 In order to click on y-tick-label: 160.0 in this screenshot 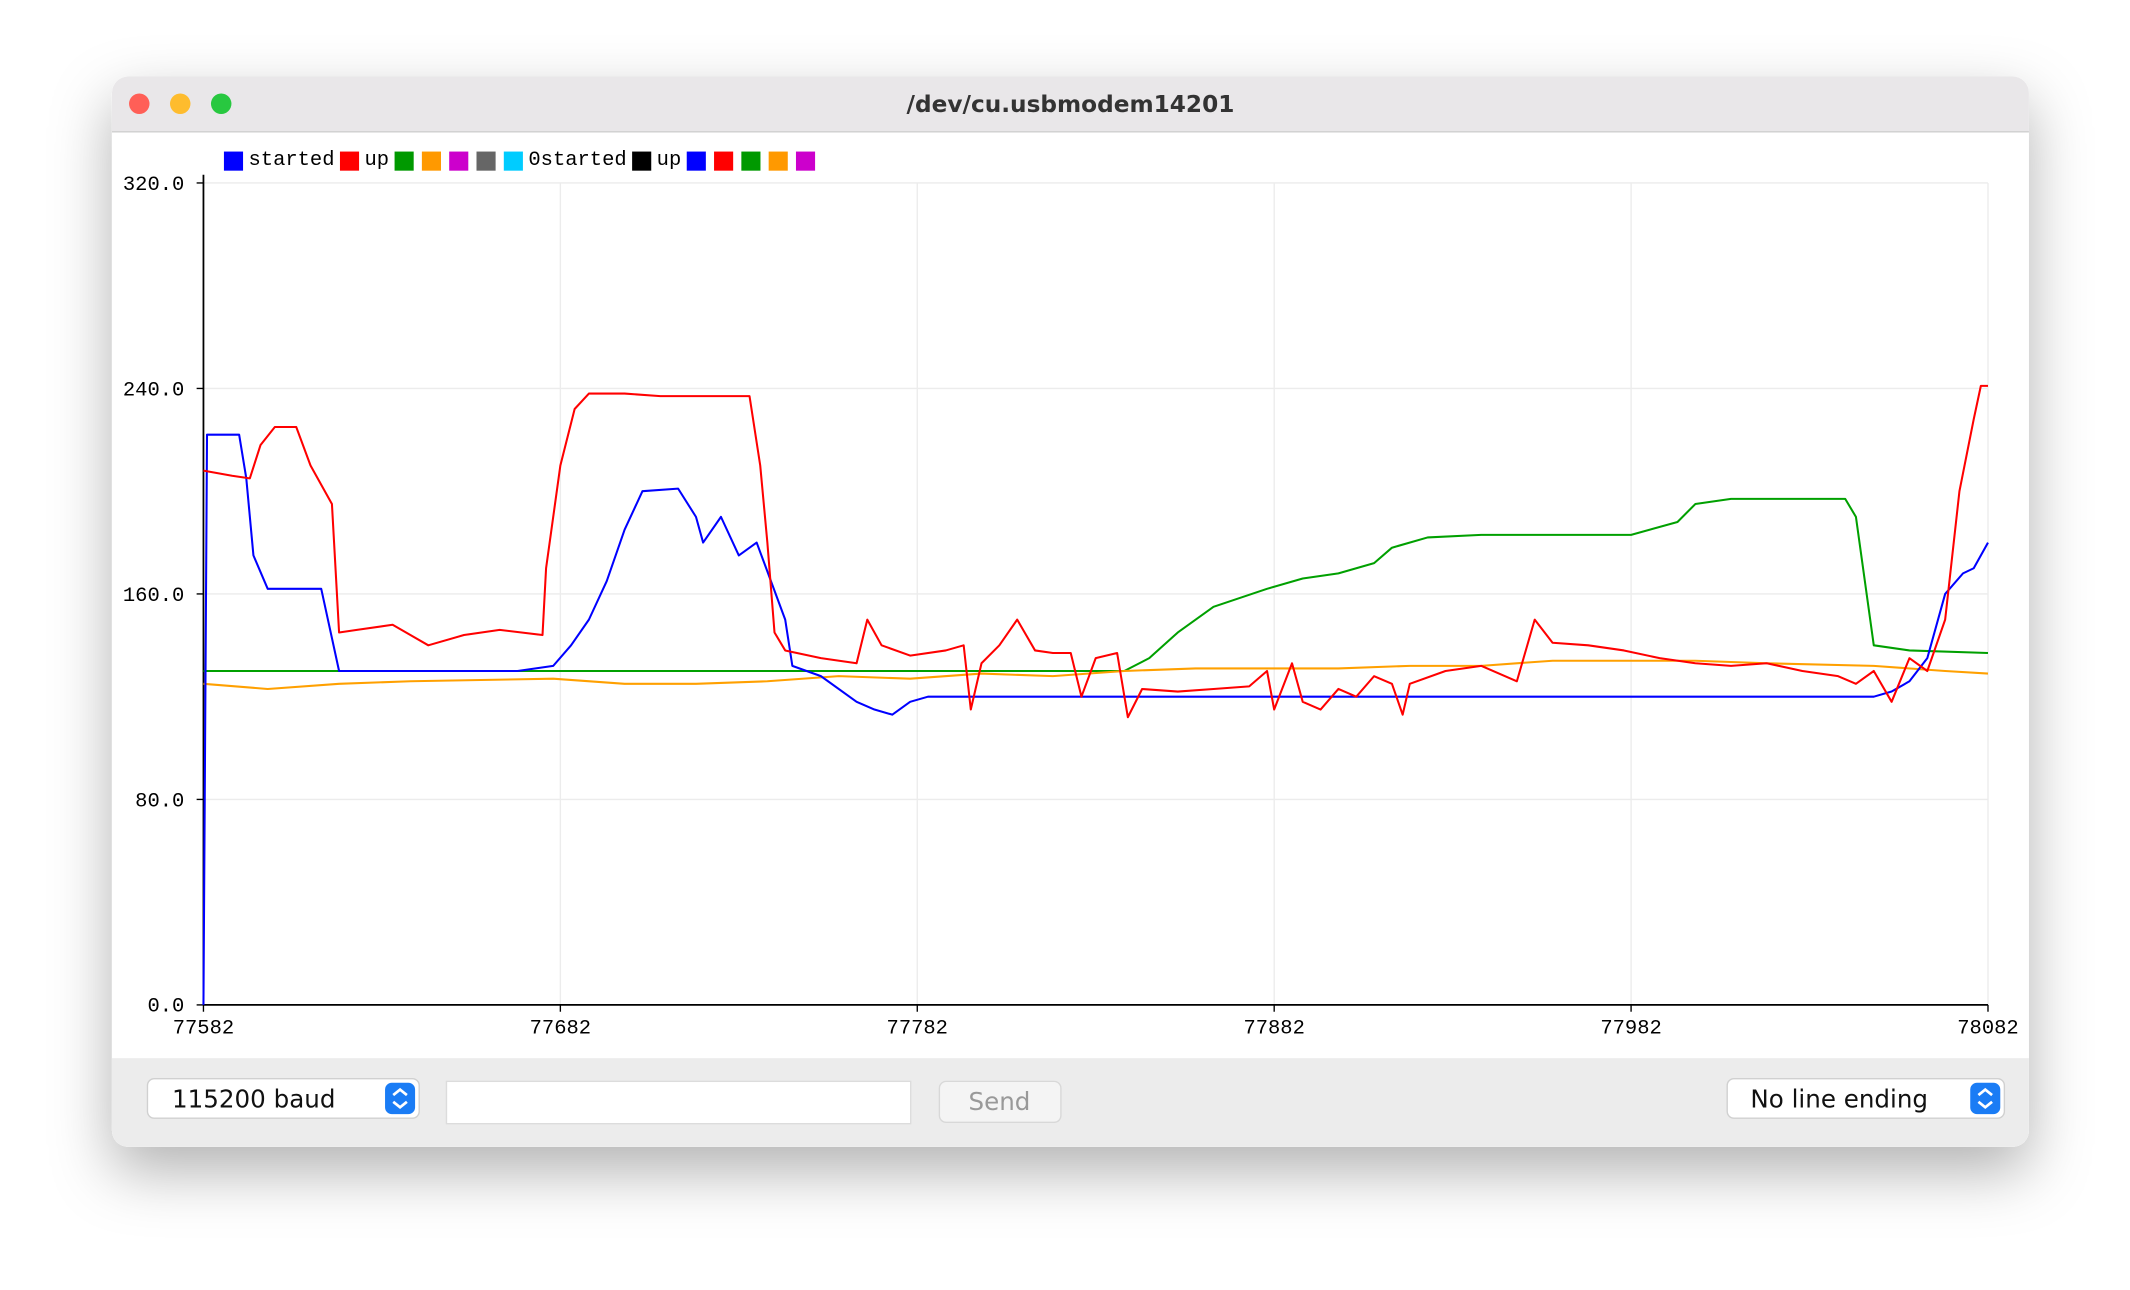, I will do `click(153, 596)`.